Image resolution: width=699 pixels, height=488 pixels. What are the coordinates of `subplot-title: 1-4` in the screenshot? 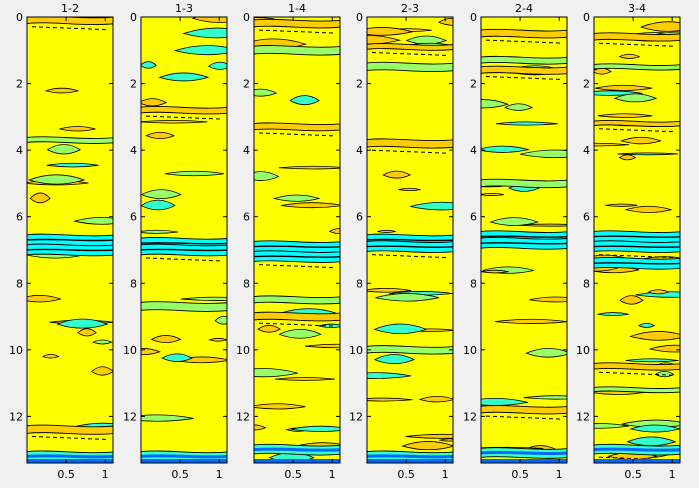 It's located at (297, 8).